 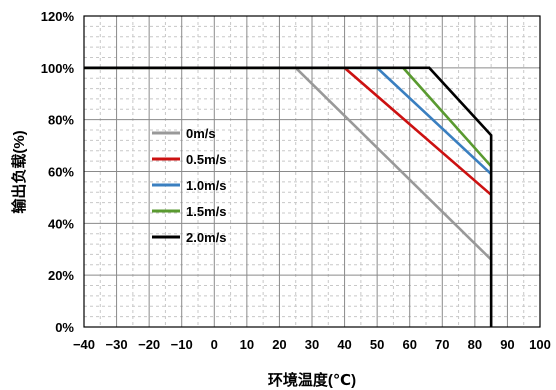 What do you see at coordinates (279, 344) in the screenshot?
I see `x-tick-label: 20` at bounding box center [279, 344].